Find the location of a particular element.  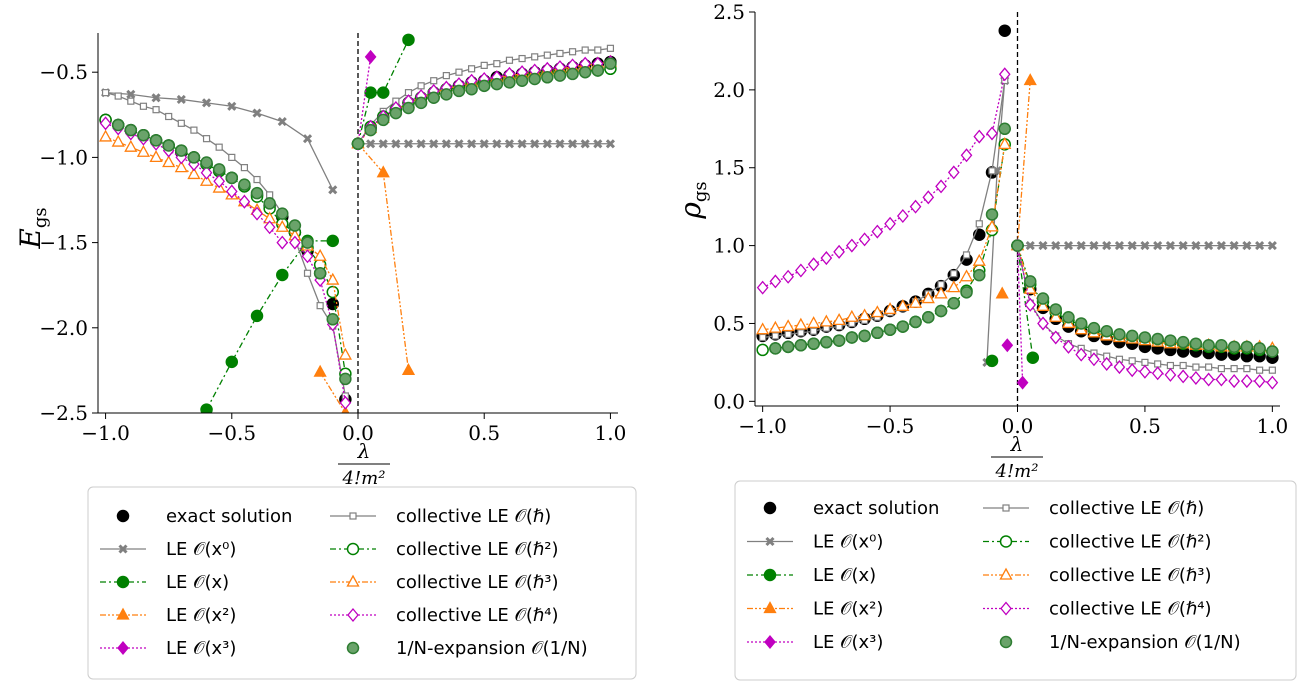

y-tick-label: −2.0 is located at coordinates (63, 328).